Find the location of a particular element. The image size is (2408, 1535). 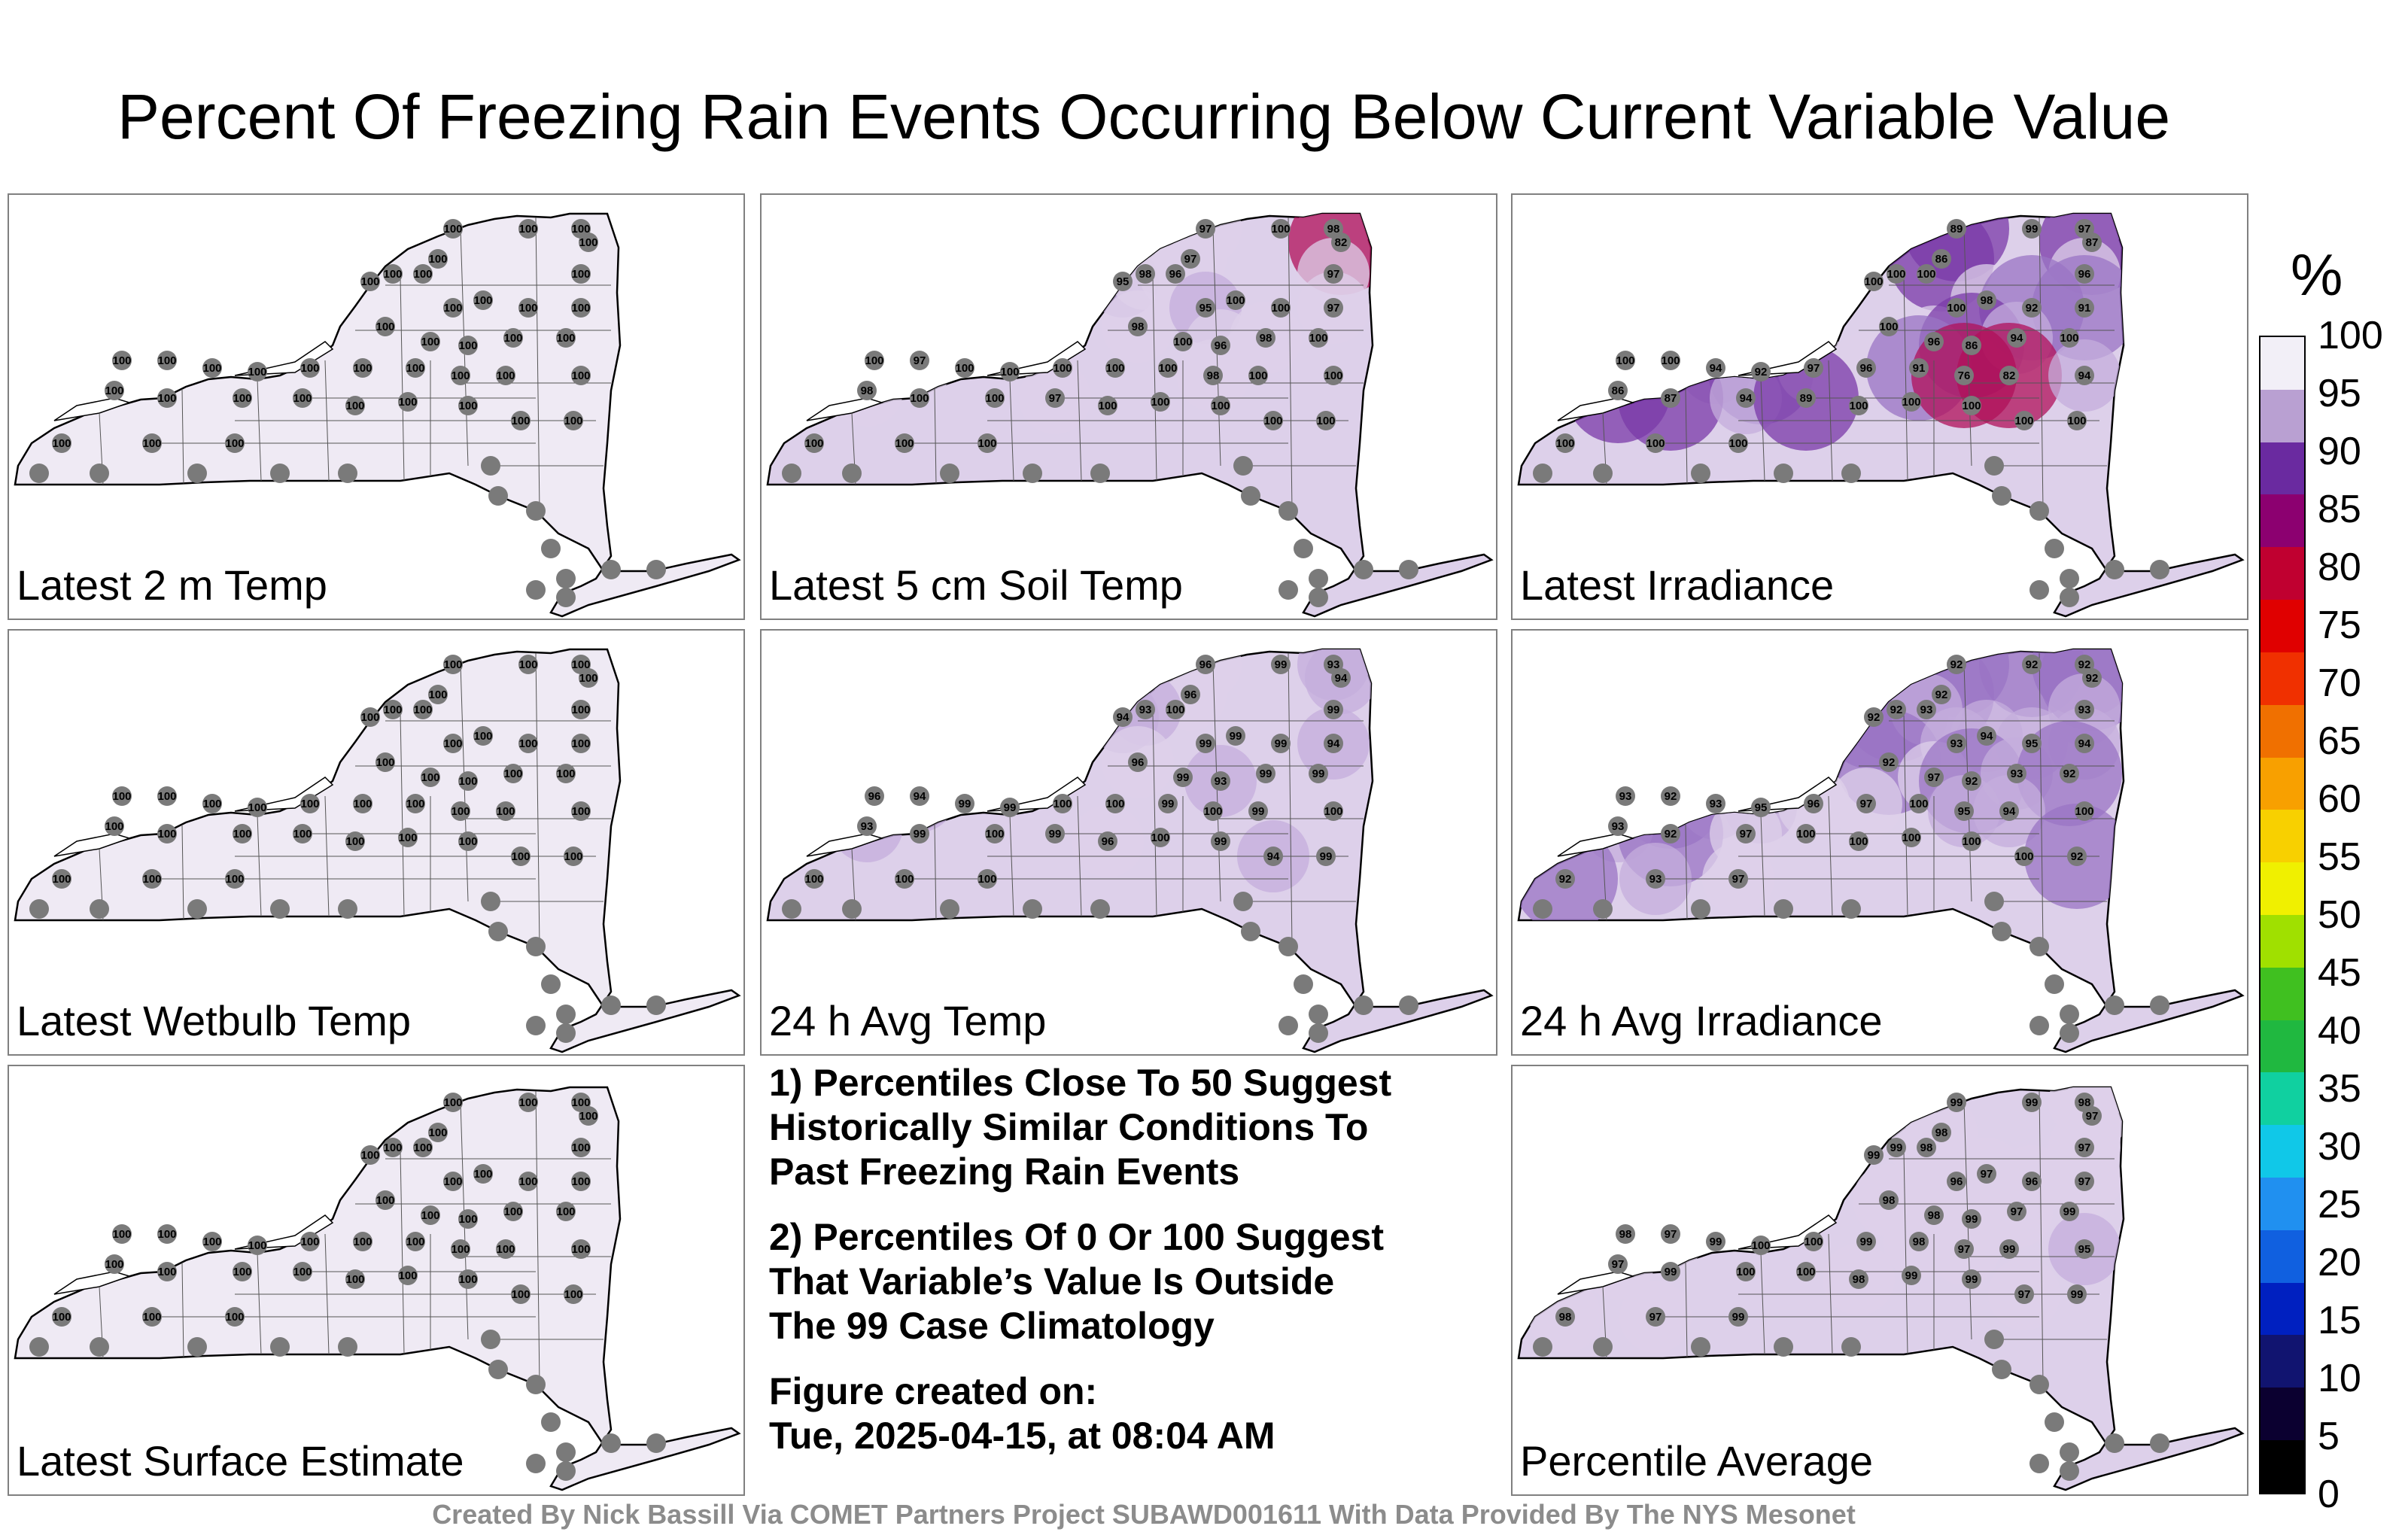

colorbar-tick-label: 0 is located at coordinates (2329, 1494).